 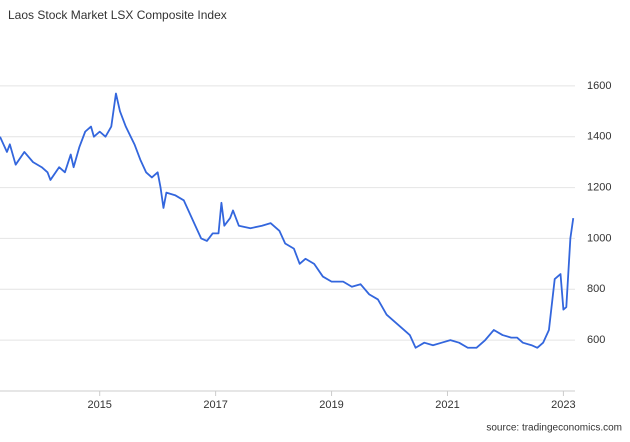 What do you see at coordinates (331, 405) in the screenshot?
I see `x-tick-label: 2019` at bounding box center [331, 405].